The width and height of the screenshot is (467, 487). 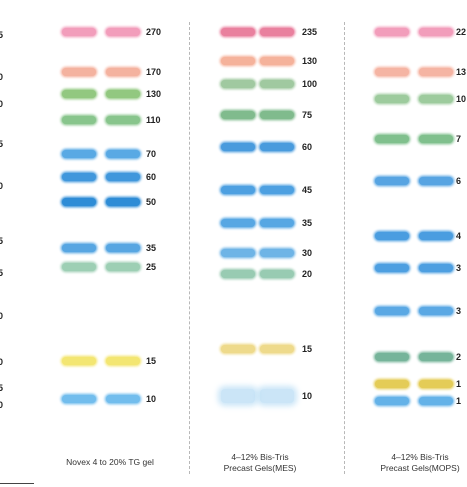 I want to click on gel-caption: Novex 4 to 20% TG gel, so click(x=110, y=462).